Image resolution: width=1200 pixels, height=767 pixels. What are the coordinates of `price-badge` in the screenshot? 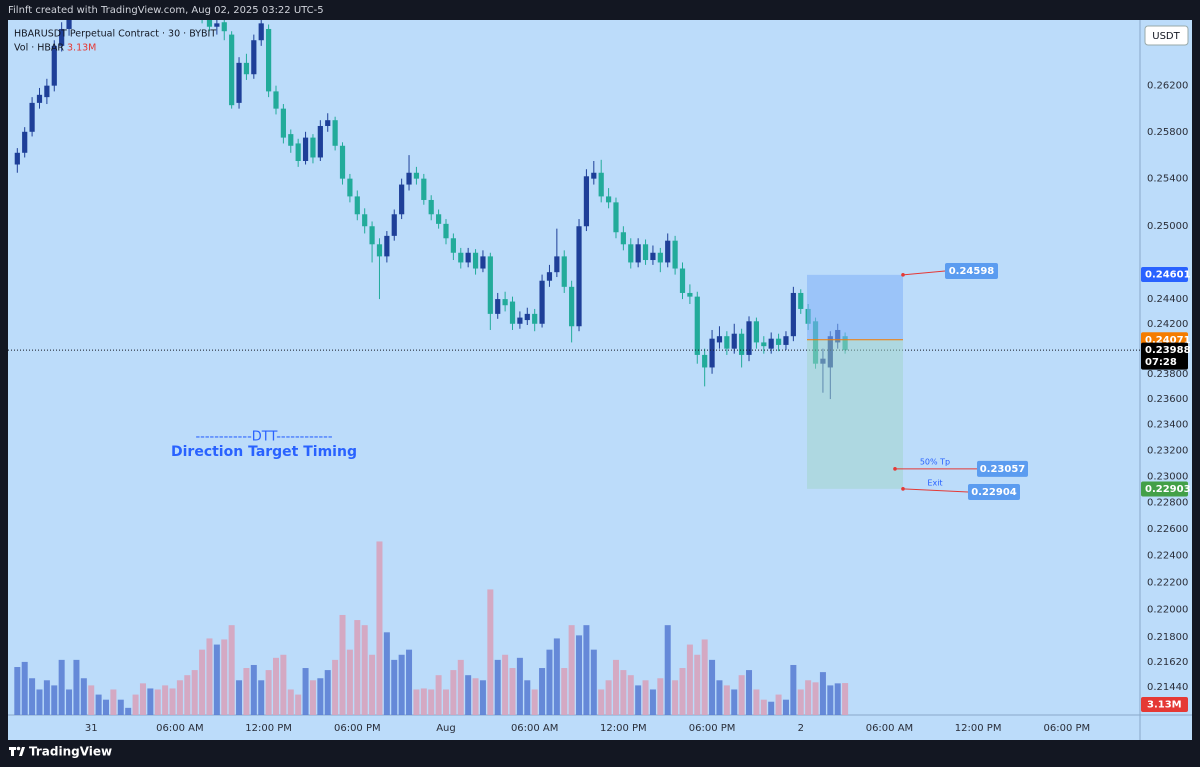 It's located at (1164, 274).